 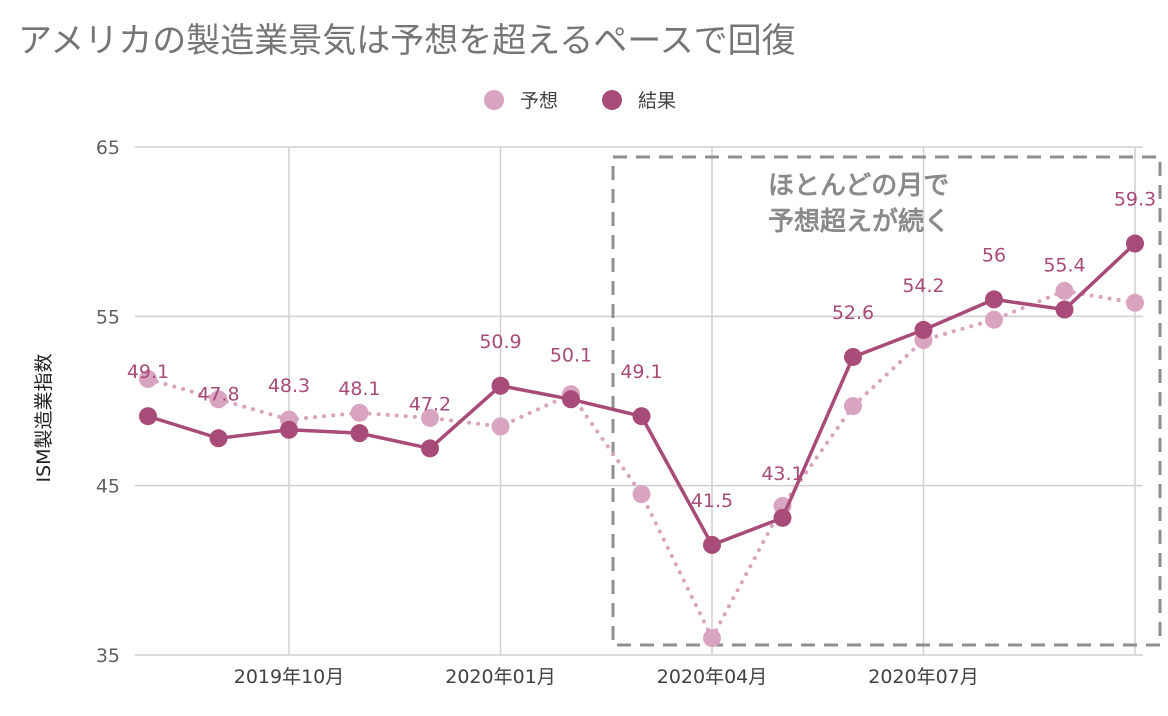 What do you see at coordinates (108, 487) in the screenshot?
I see `y-tick-label: 45` at bounding box center [108, 487].